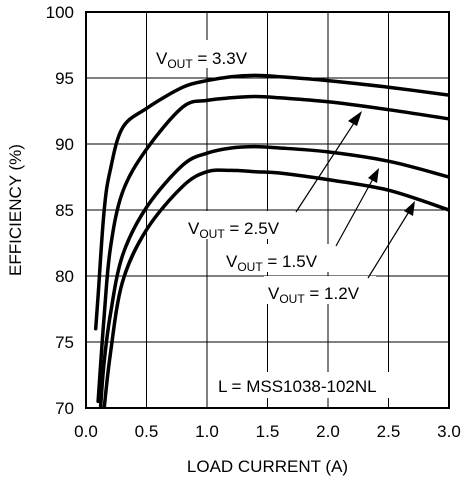 The height and width of the screenshot is (480, 470). I want to click on x-tick-label: 2.5, so click(389, 431).